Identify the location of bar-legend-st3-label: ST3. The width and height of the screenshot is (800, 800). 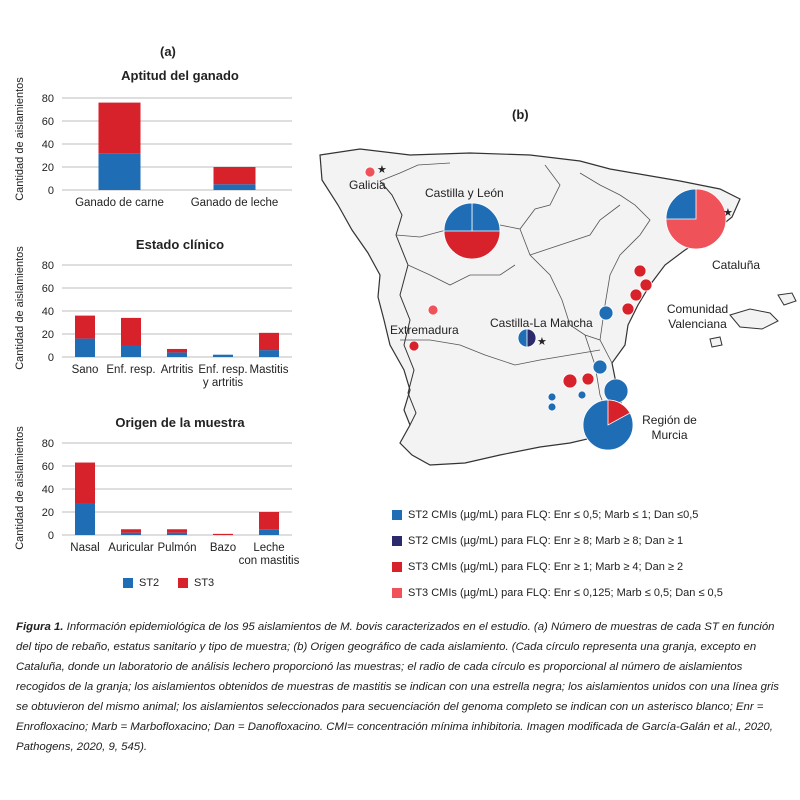
(204, 583).